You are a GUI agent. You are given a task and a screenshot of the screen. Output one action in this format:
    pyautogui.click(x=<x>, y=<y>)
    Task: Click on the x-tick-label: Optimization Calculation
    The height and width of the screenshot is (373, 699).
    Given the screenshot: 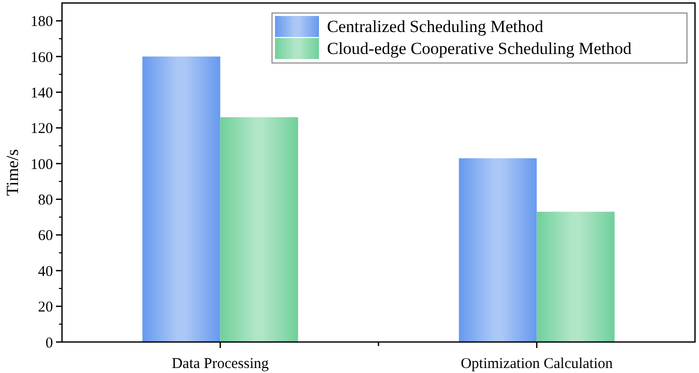 What is the action you would take?
    pyautogui.click(x=537, y=364)
    